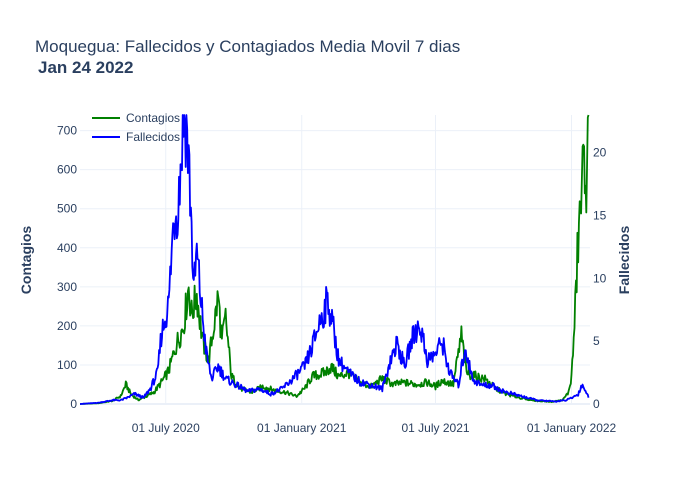  What do you see at coordinates (302, 428) in the screenshot?
I see `x-tick-label: 01 January 2021` at bounding box center [302, 428].